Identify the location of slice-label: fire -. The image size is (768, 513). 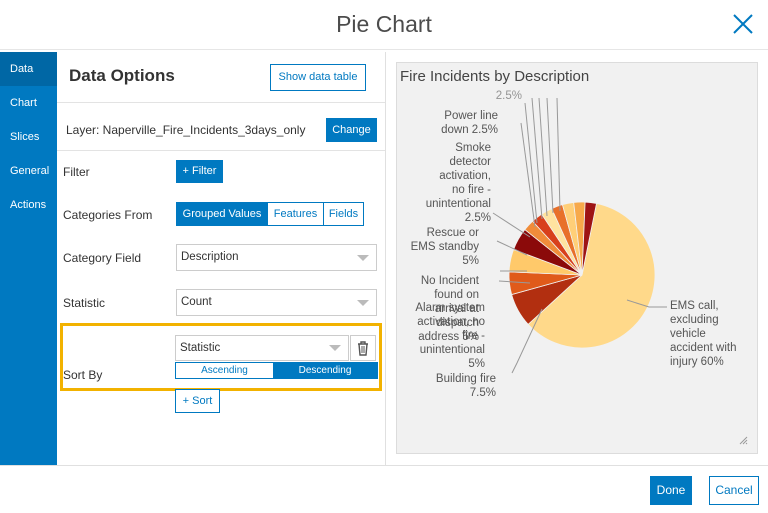
(473, 336).